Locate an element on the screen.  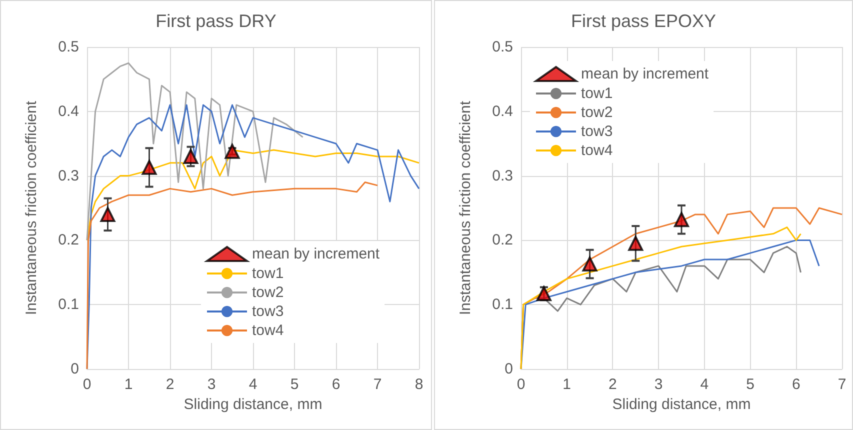
x-tick-label: 8 is located at coordinates (419, 384).